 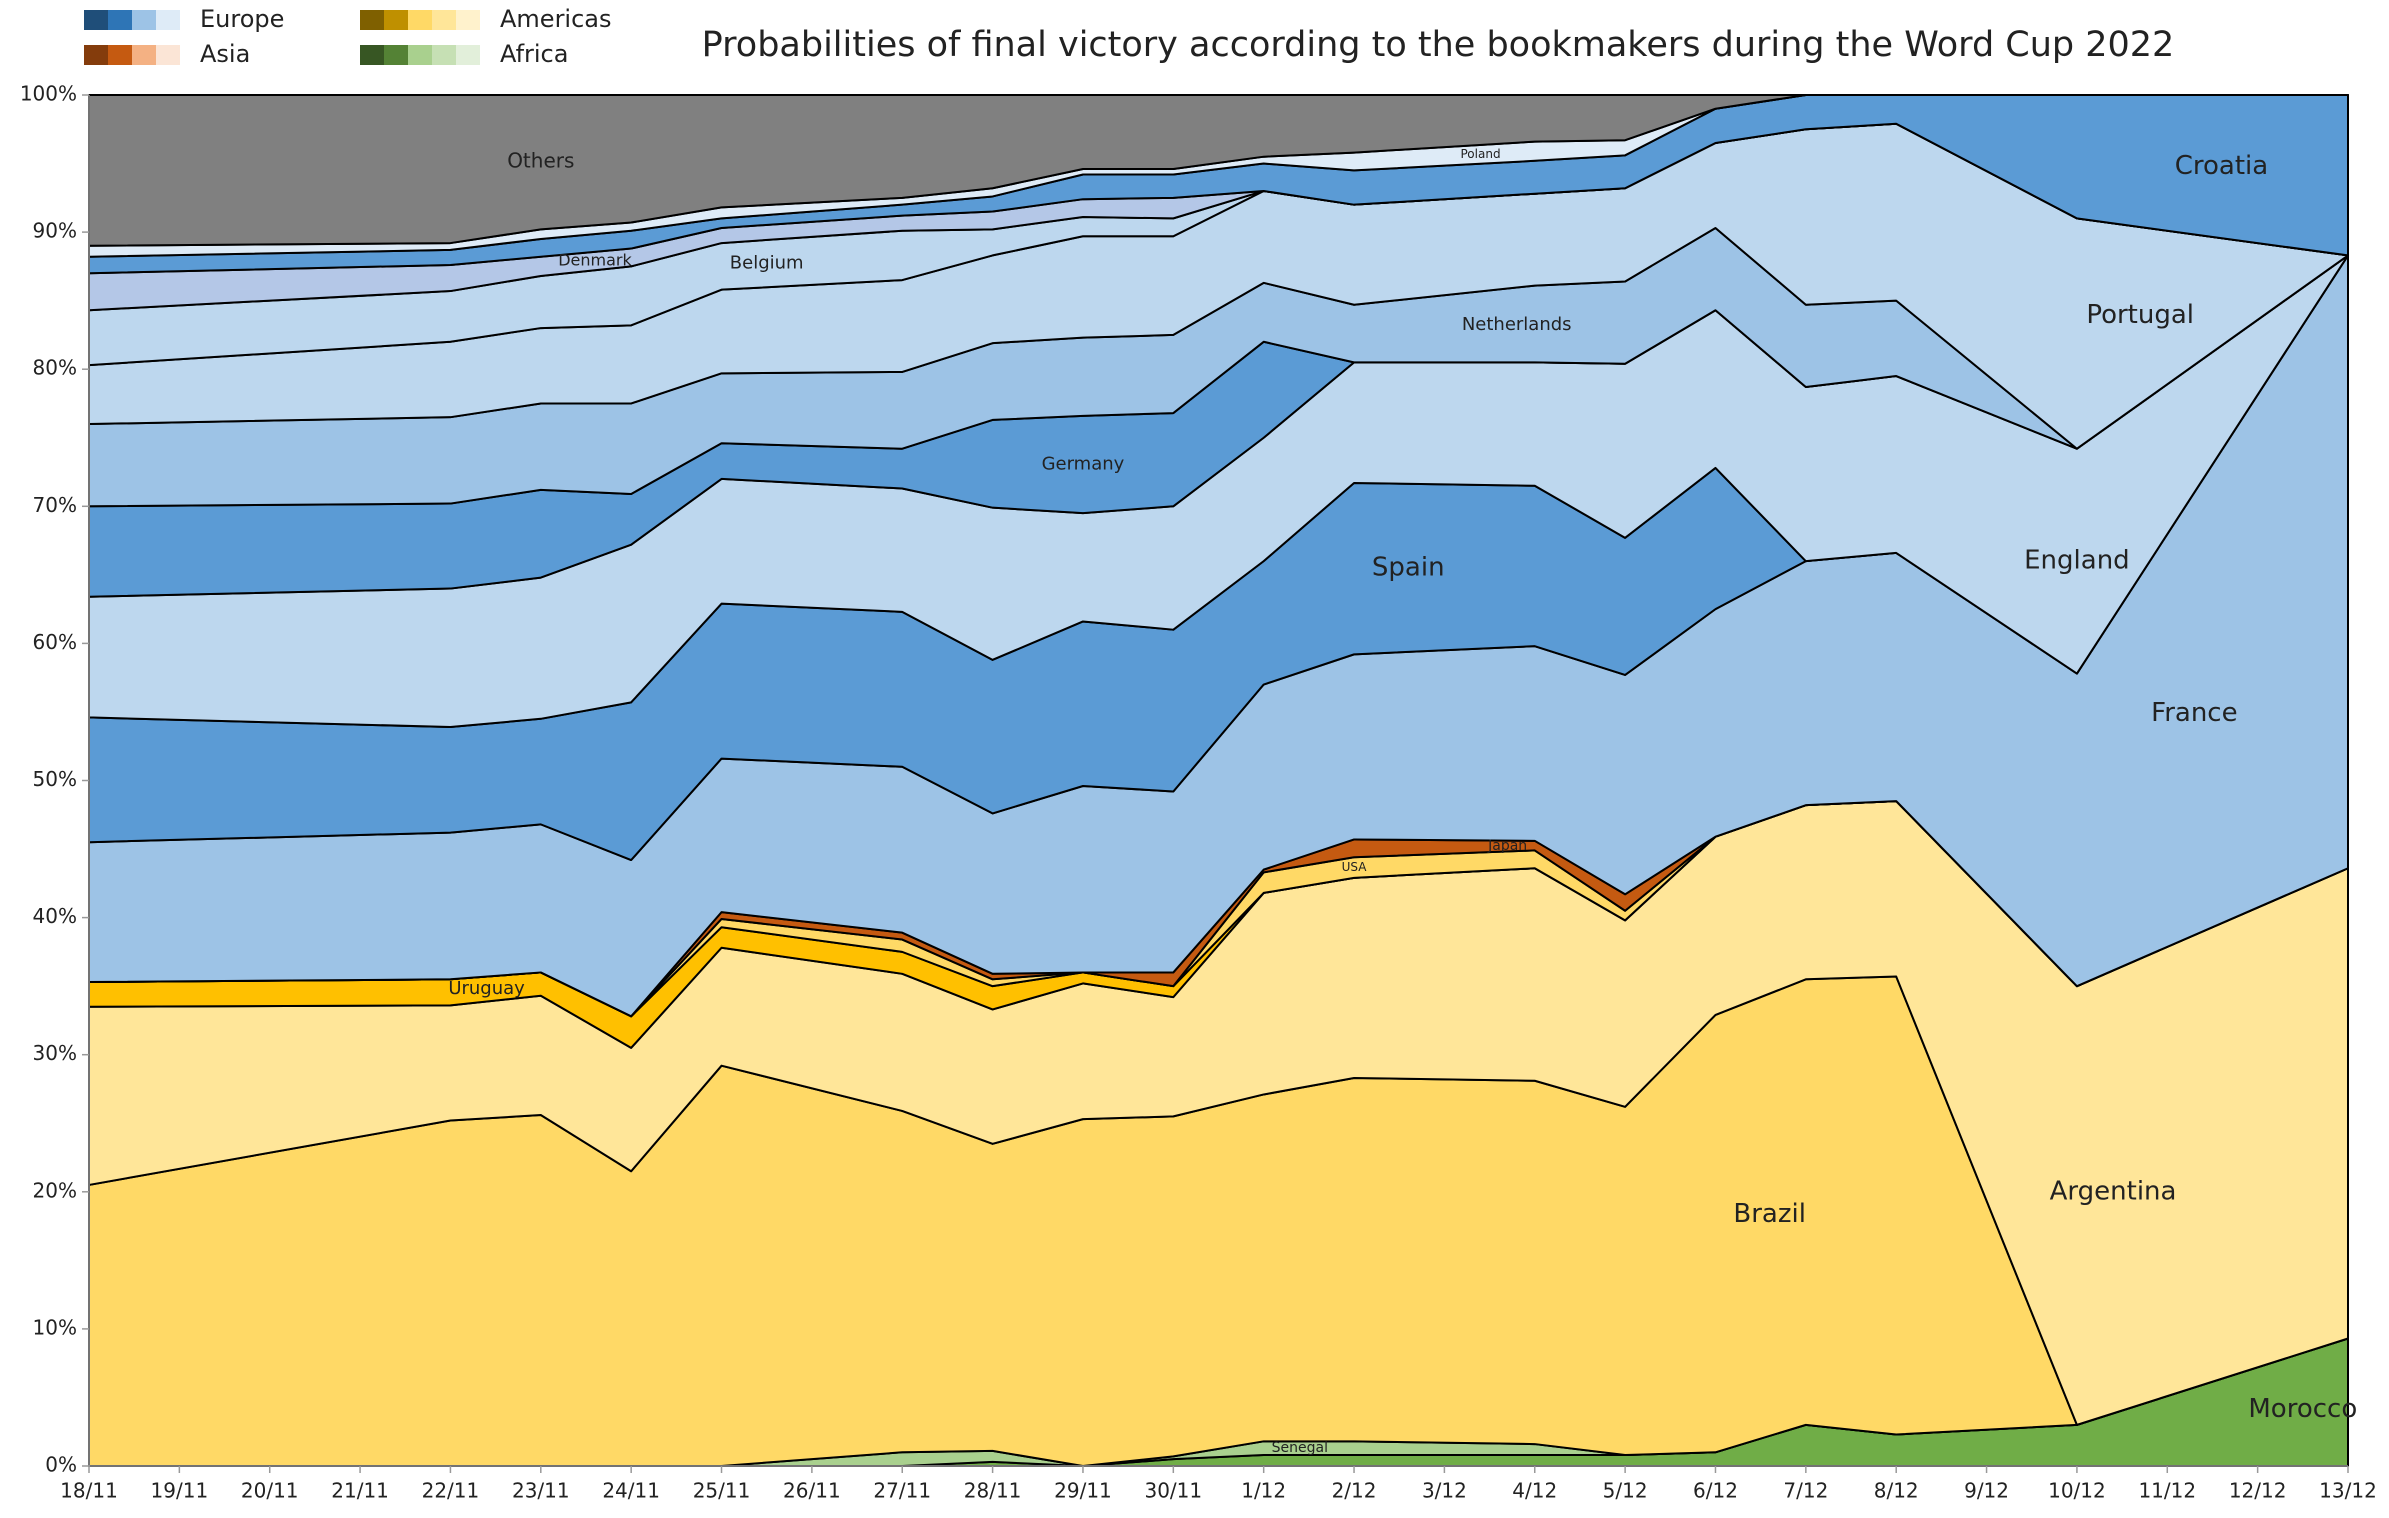 I want to click on x-tick-label: 13/12, so click(x=2348, y=1491).